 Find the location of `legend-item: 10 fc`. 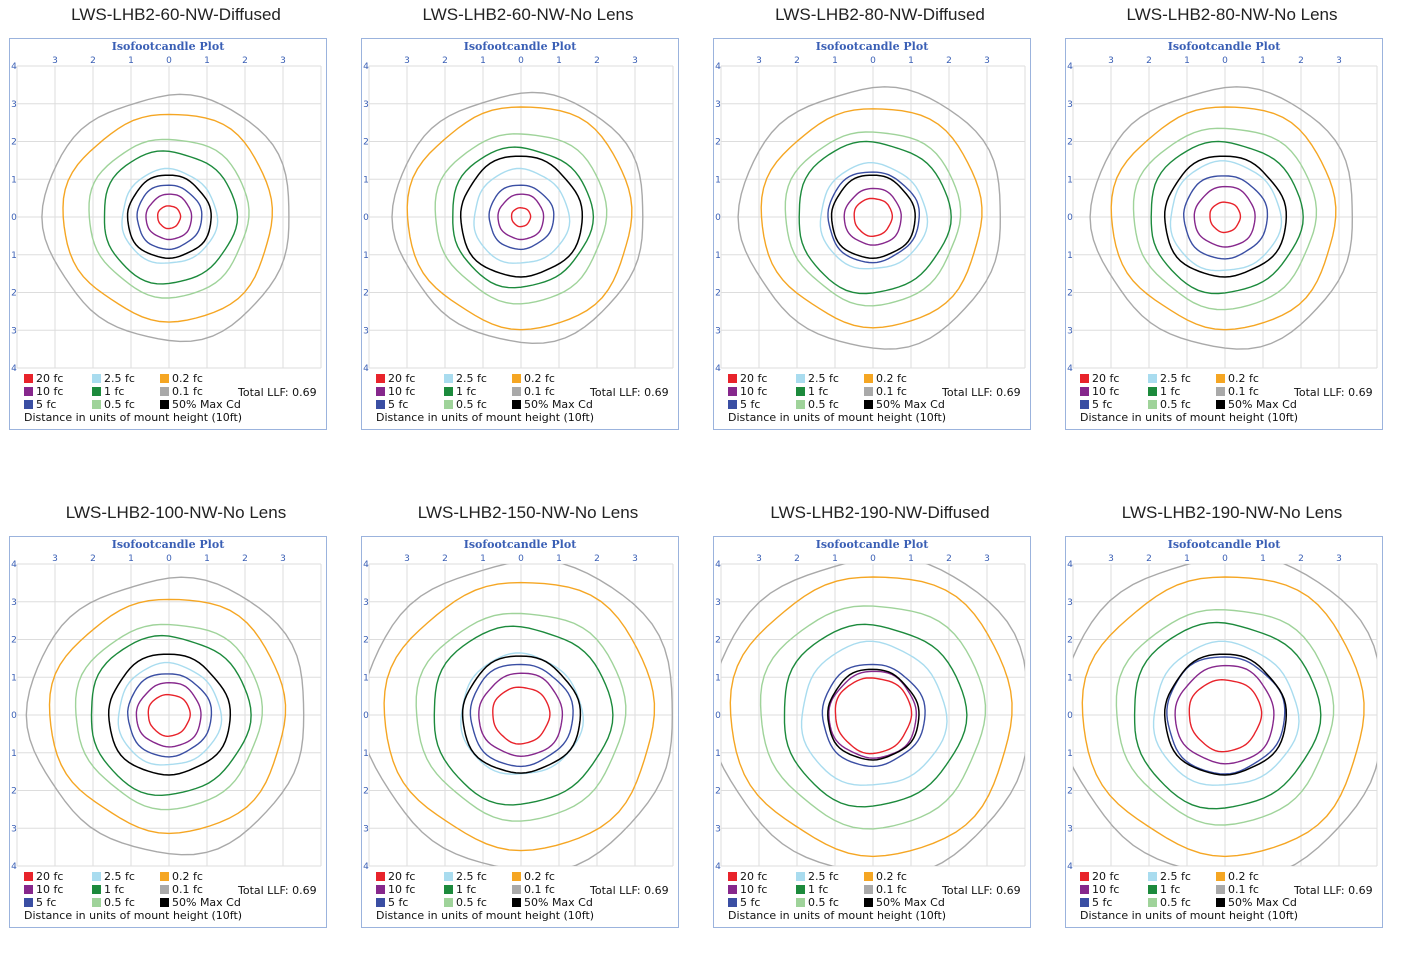

legend-item: 10 fc is located at coordinates (1099, 889).